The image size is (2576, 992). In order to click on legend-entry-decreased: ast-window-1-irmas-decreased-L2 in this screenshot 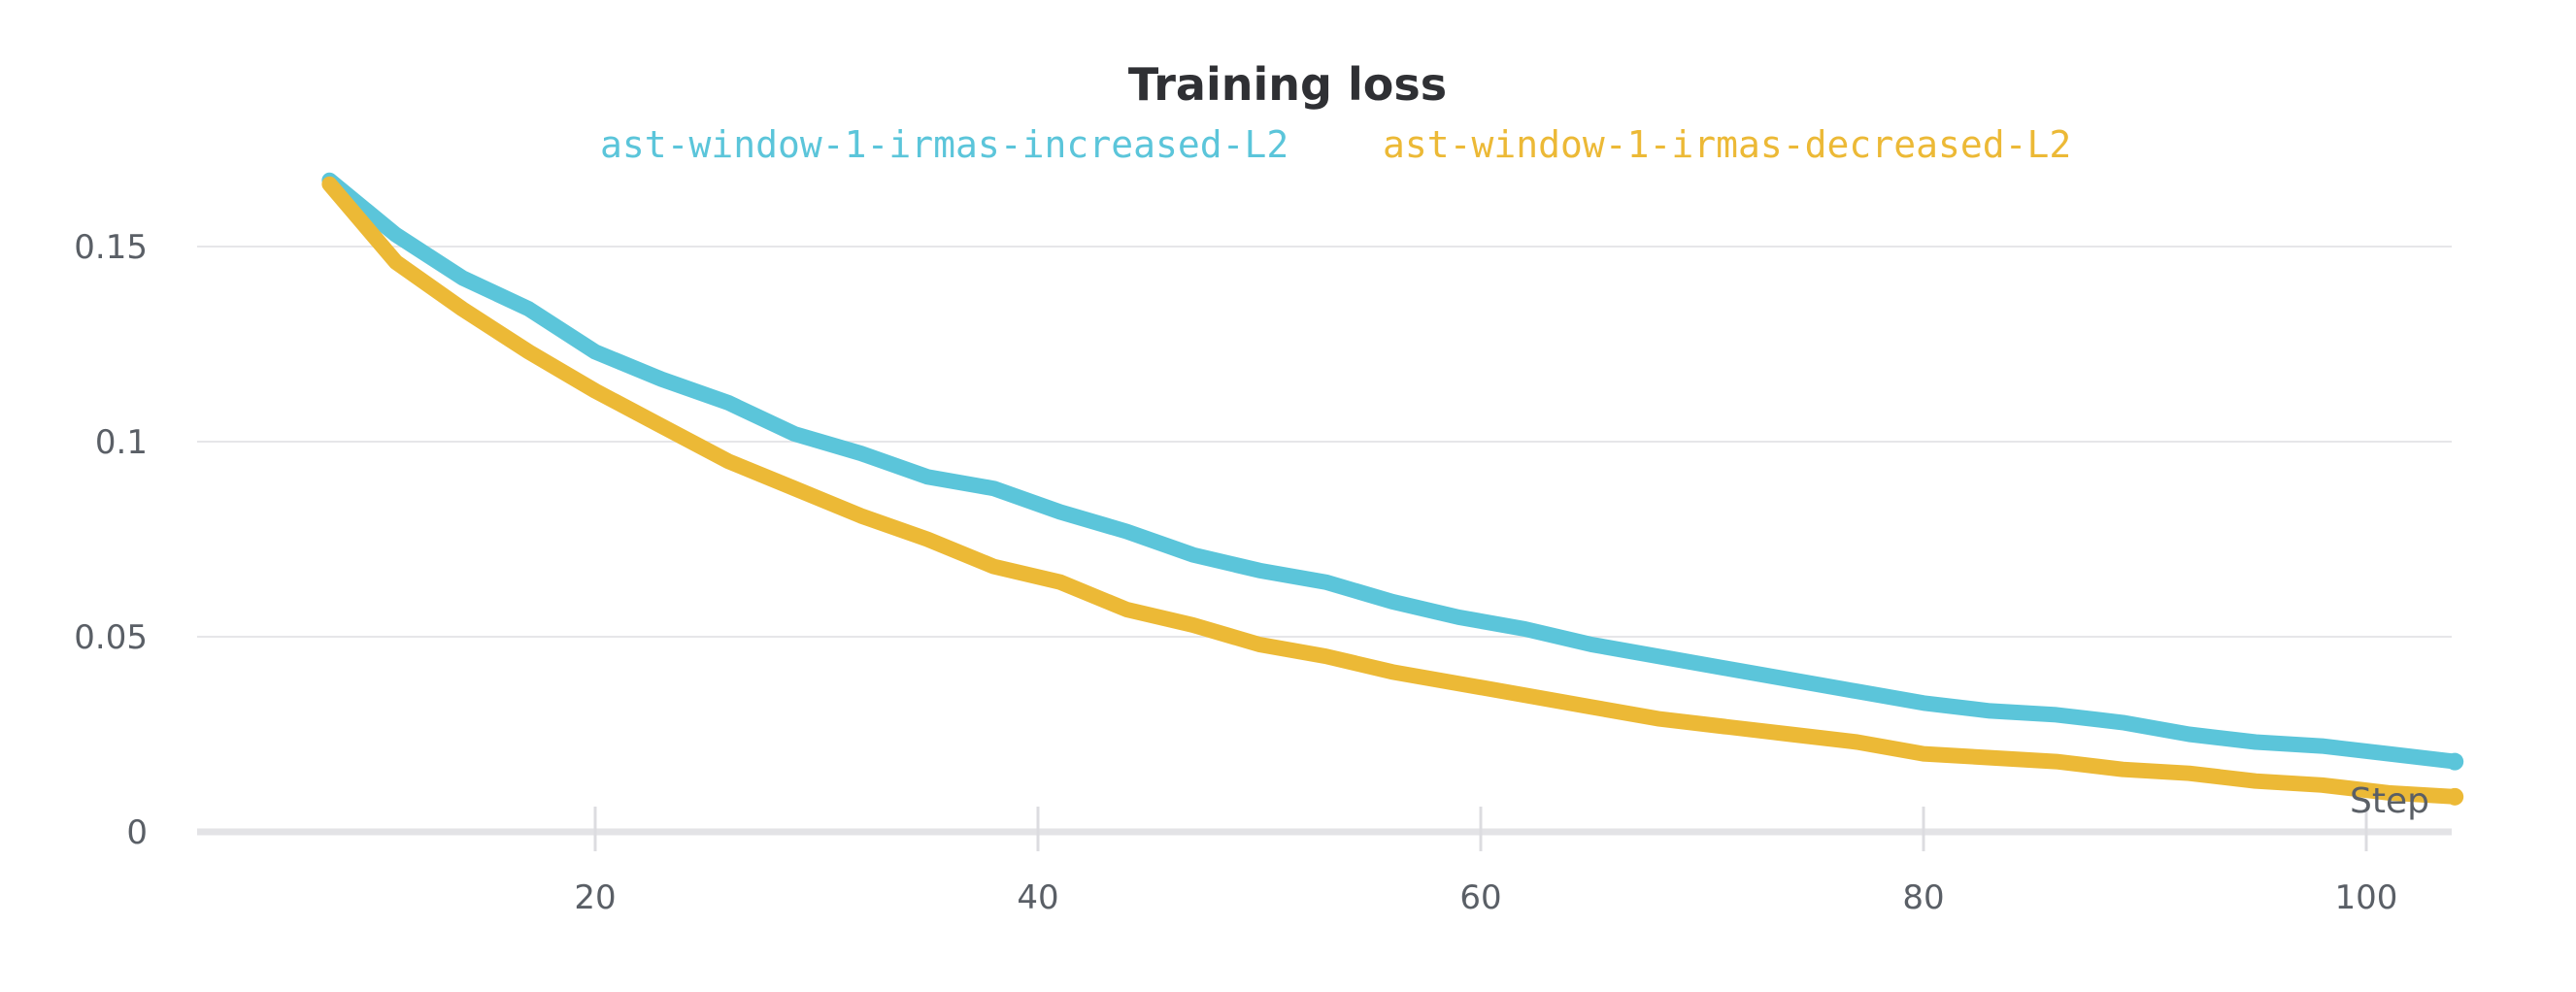, I will do `click(1727, 144)`.